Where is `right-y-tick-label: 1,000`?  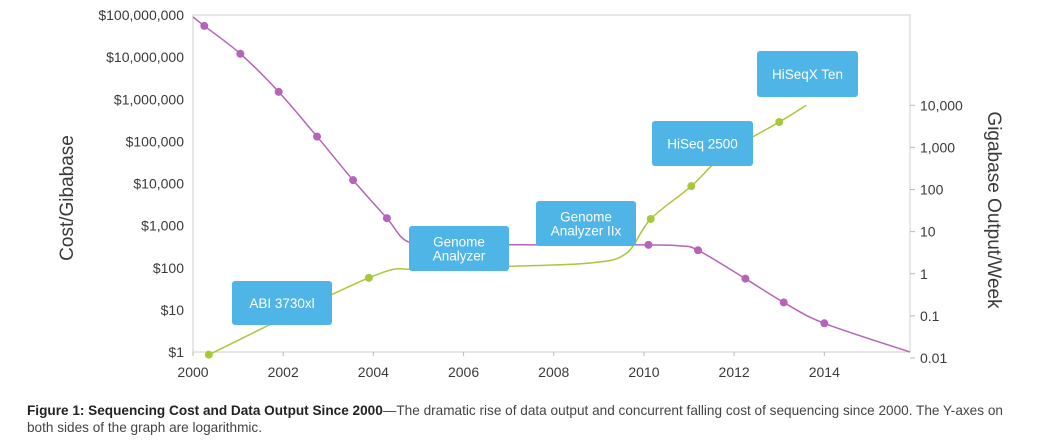 right-y-tick-label: 1,000 is located at coordinates (937, 147).